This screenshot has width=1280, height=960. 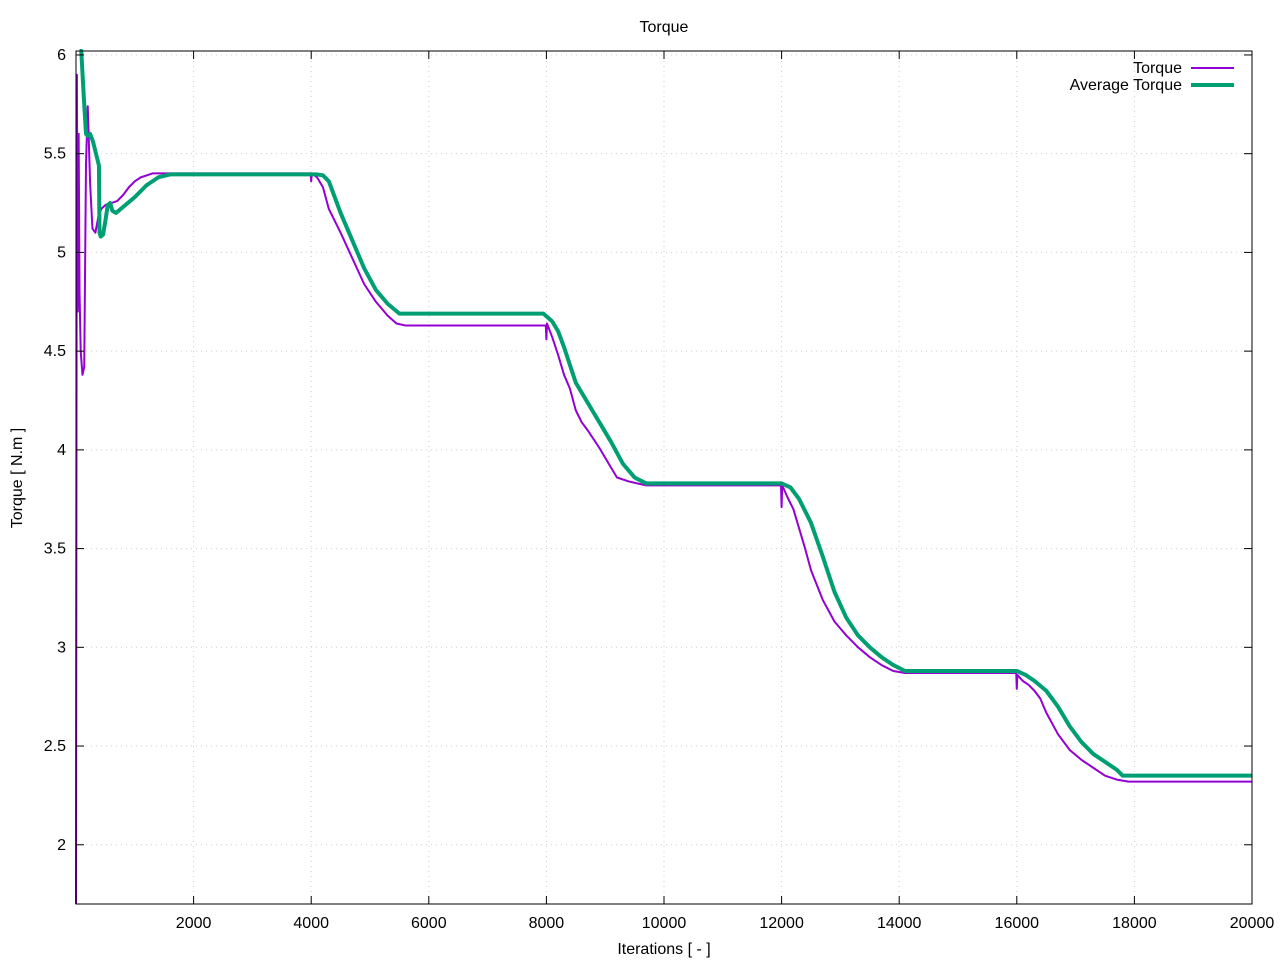 I want to click on x-tick-label: 20000, so click(x=1252, y=923).